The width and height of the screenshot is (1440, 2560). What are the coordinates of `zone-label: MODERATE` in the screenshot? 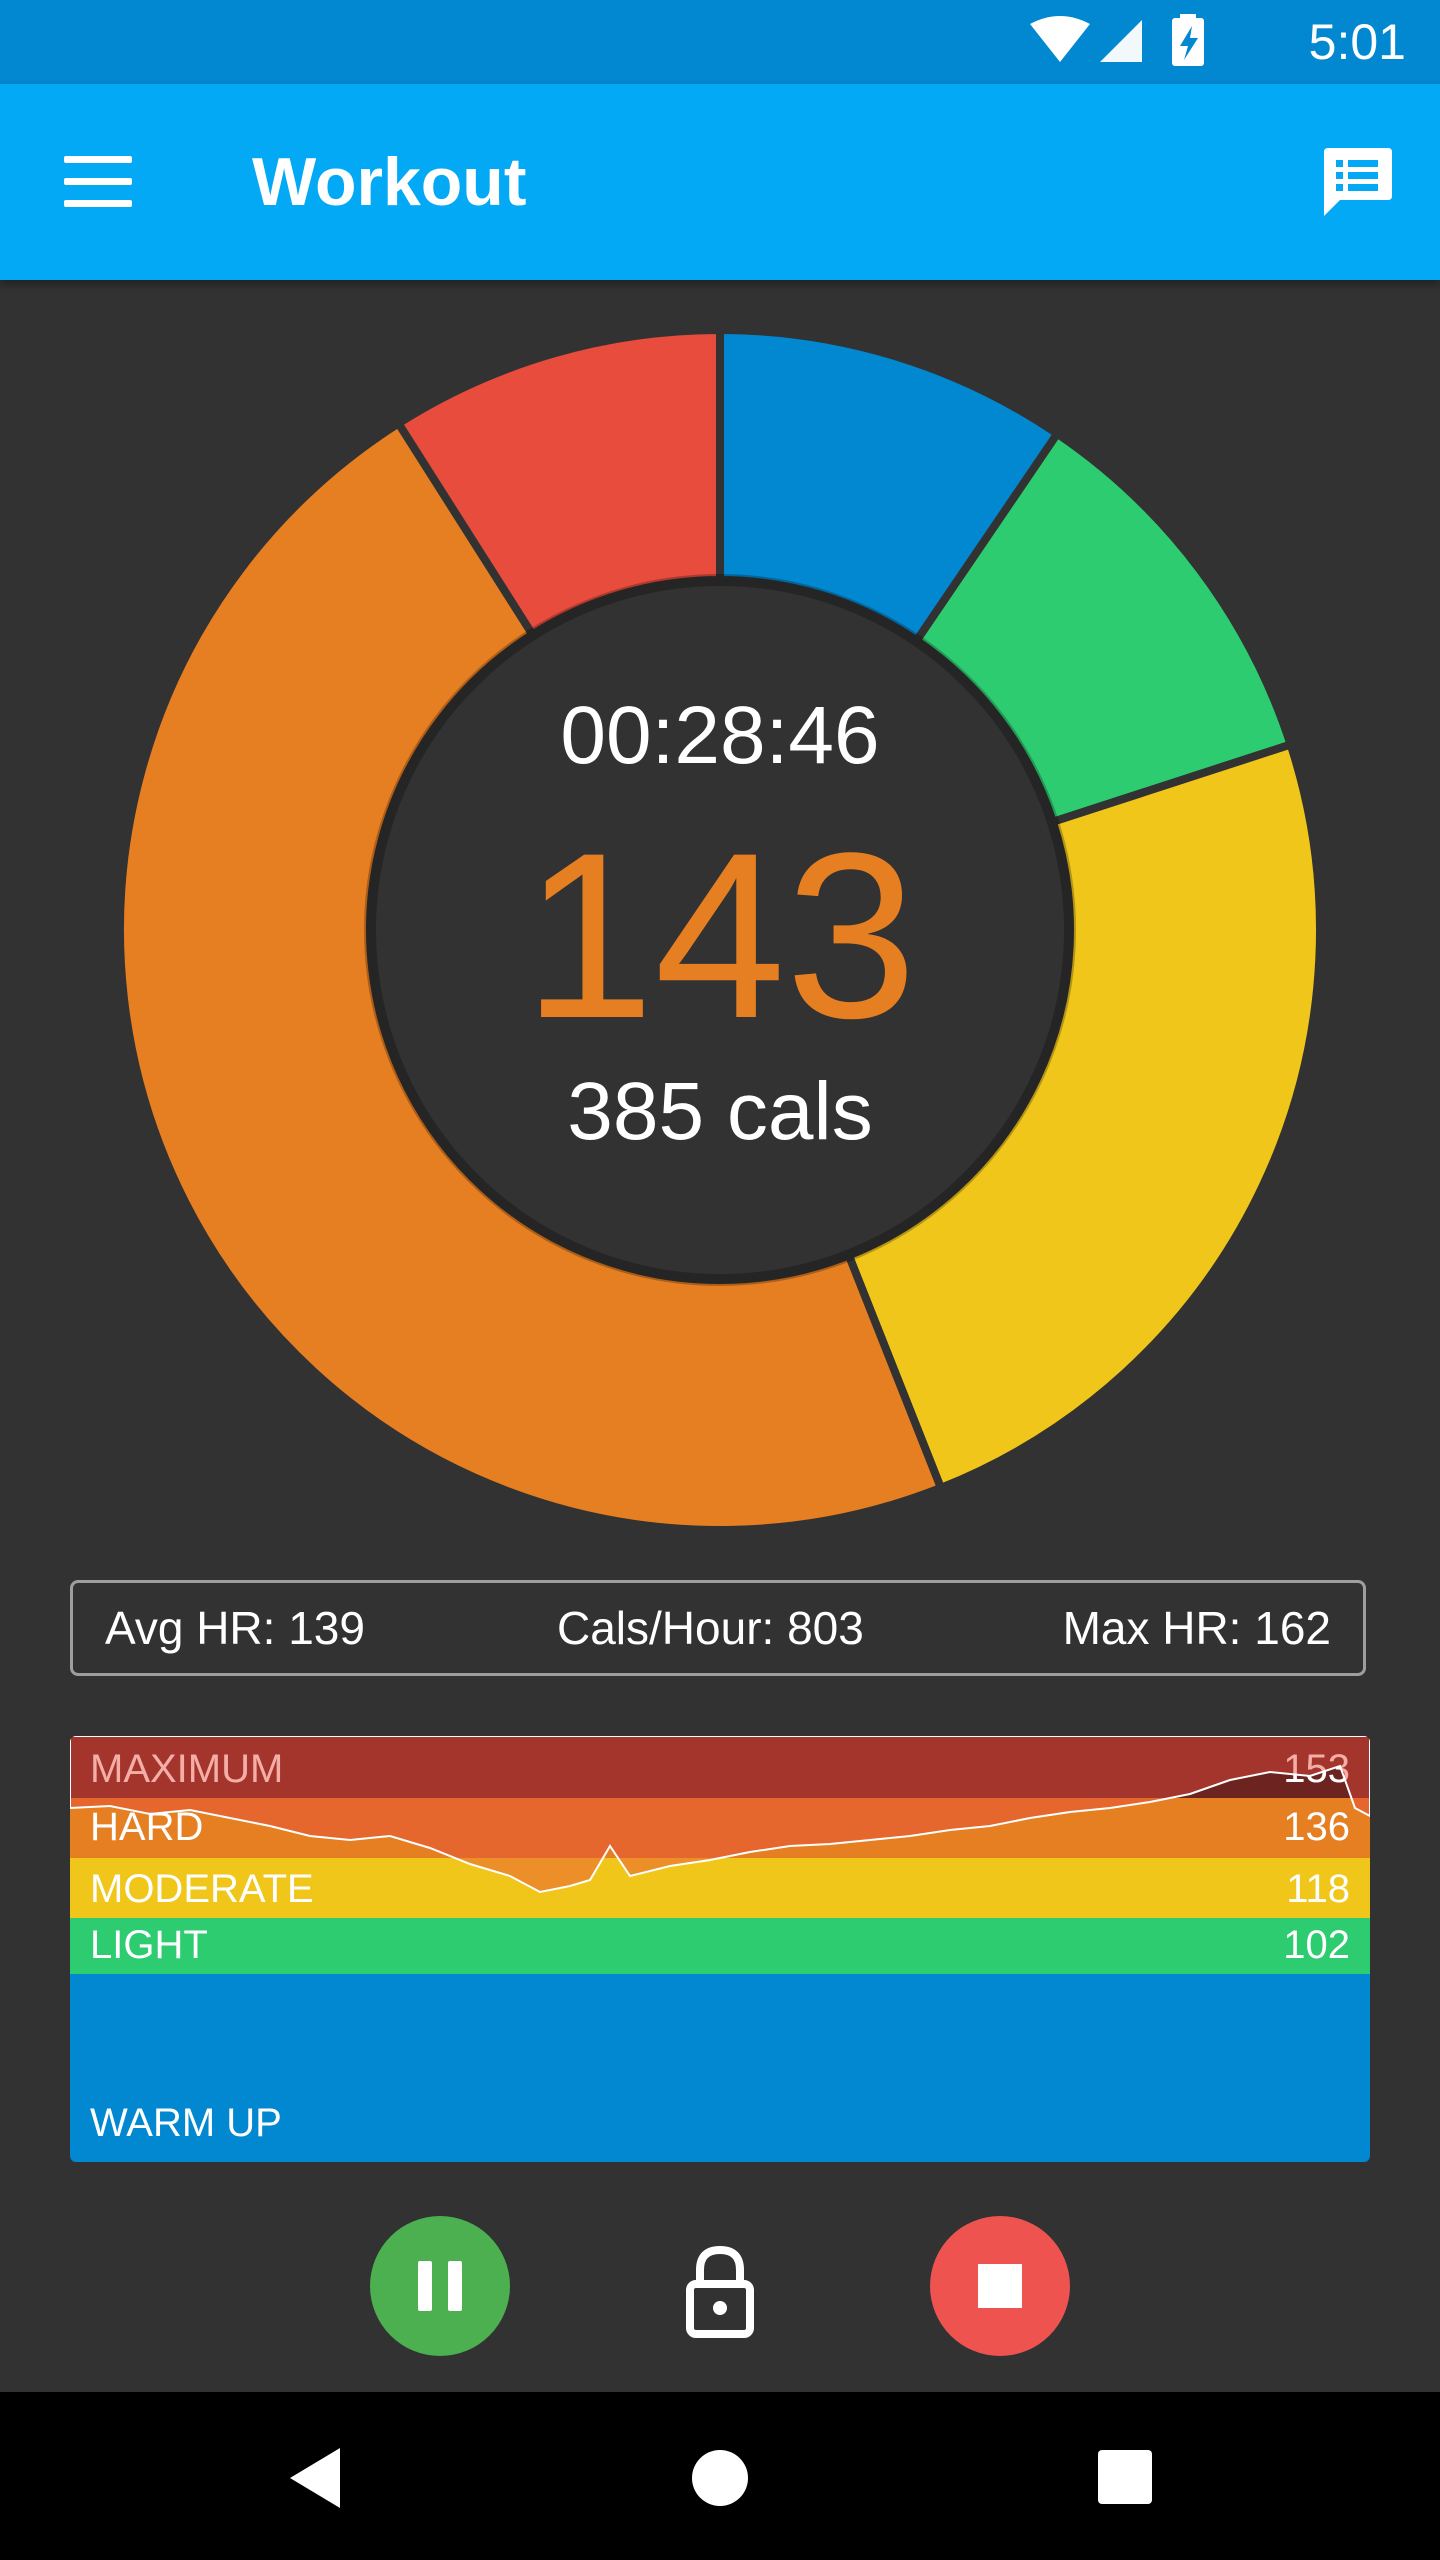 It's located at (202, 1889).